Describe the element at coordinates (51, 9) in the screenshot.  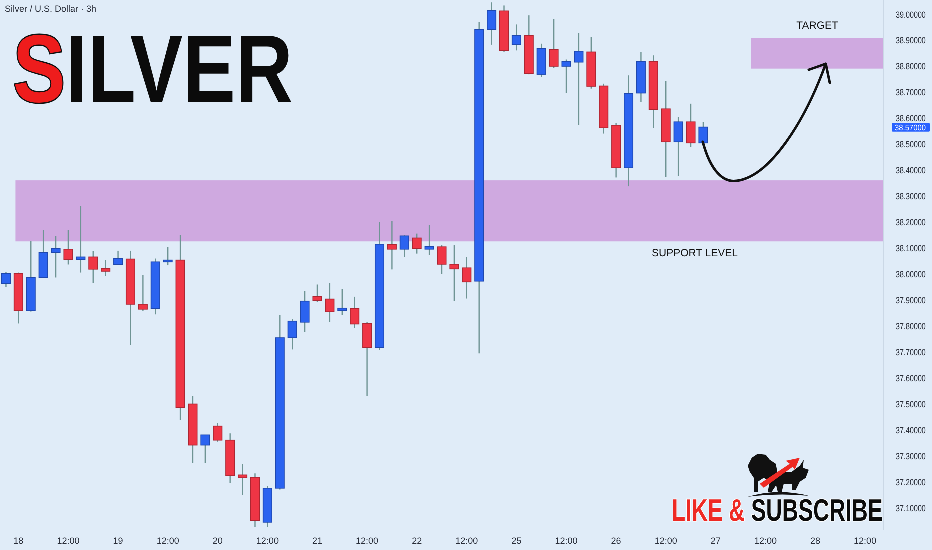
I see `chart-subtitle: Silver / U.S. Dollar · 3h` at that location.